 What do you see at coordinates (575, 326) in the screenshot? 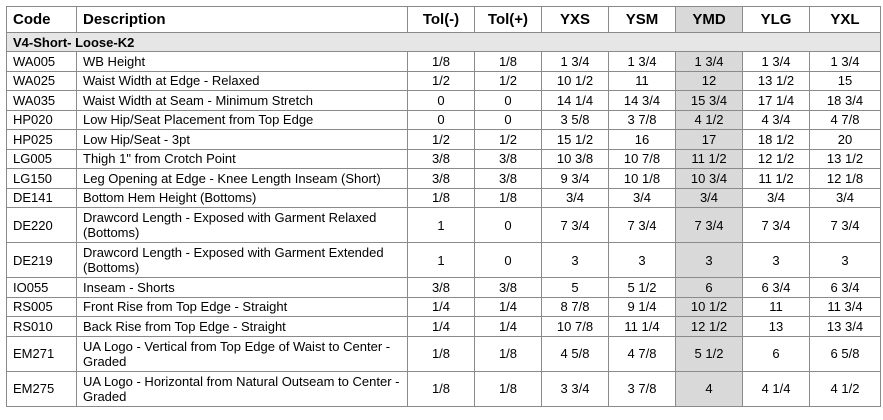
I see `cell-size-yxs: 10 7/8` at bounding box center [575, 326].